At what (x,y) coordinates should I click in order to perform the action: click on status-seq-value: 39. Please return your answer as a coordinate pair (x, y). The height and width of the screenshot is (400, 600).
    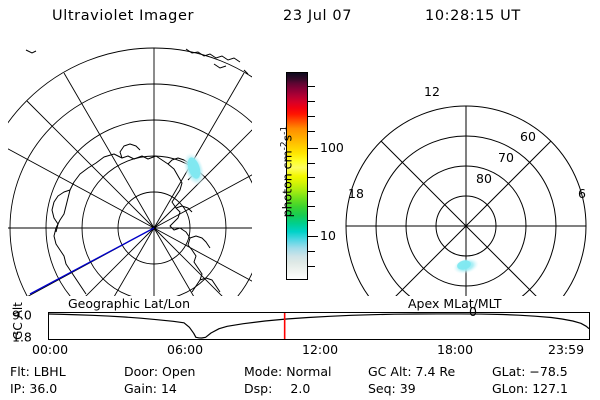
    Looking at the image, I should click on (407, 388).